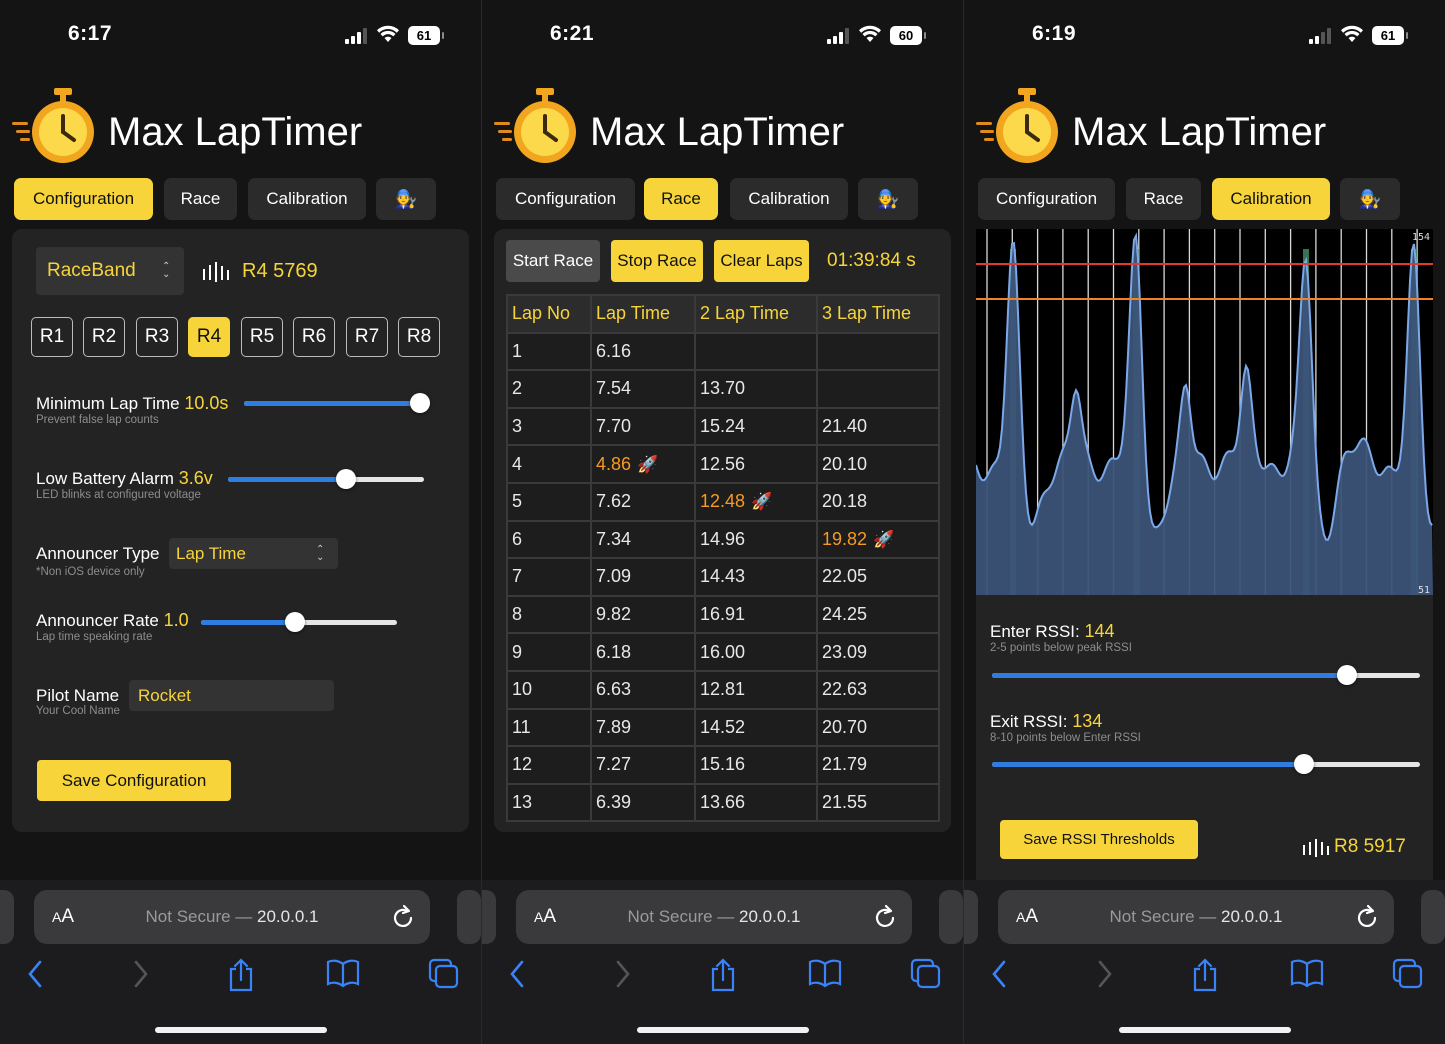 The width and height of the screenshot is (1445, 1044). I want to click on low-battery-slider, so click(326, 479).